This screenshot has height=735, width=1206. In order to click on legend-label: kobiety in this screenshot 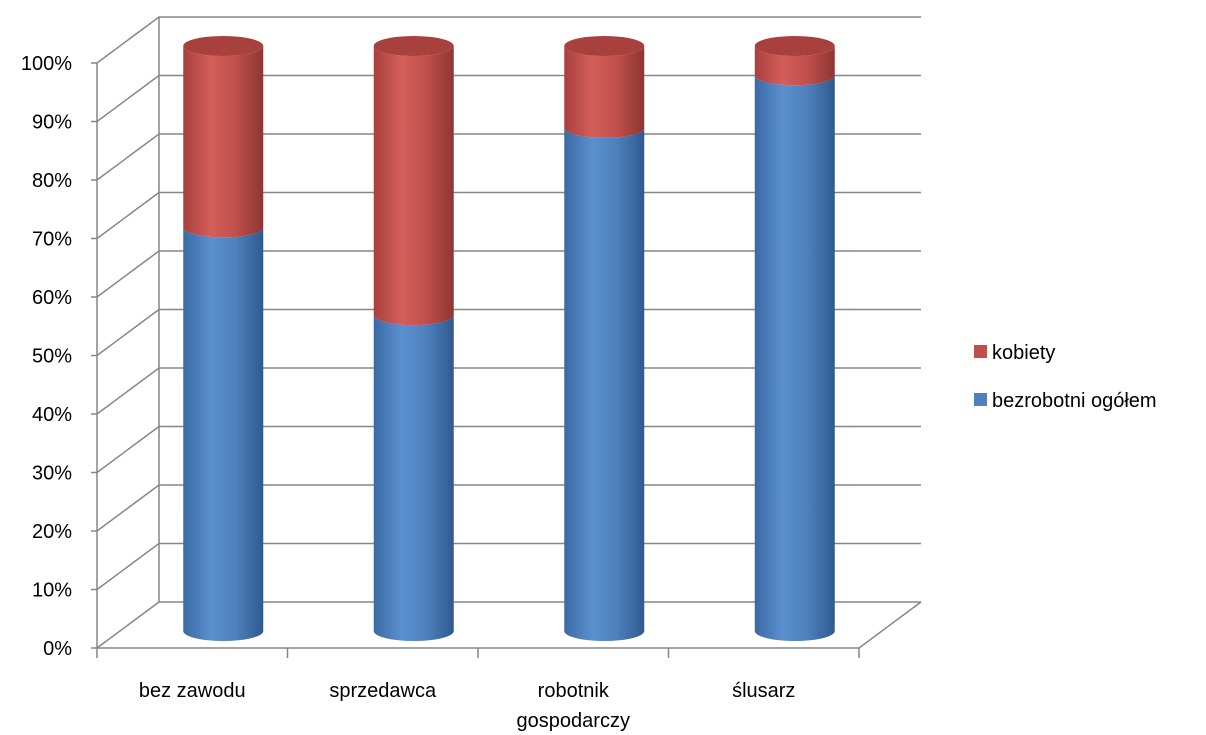, I will do `click(1023, 353)`.